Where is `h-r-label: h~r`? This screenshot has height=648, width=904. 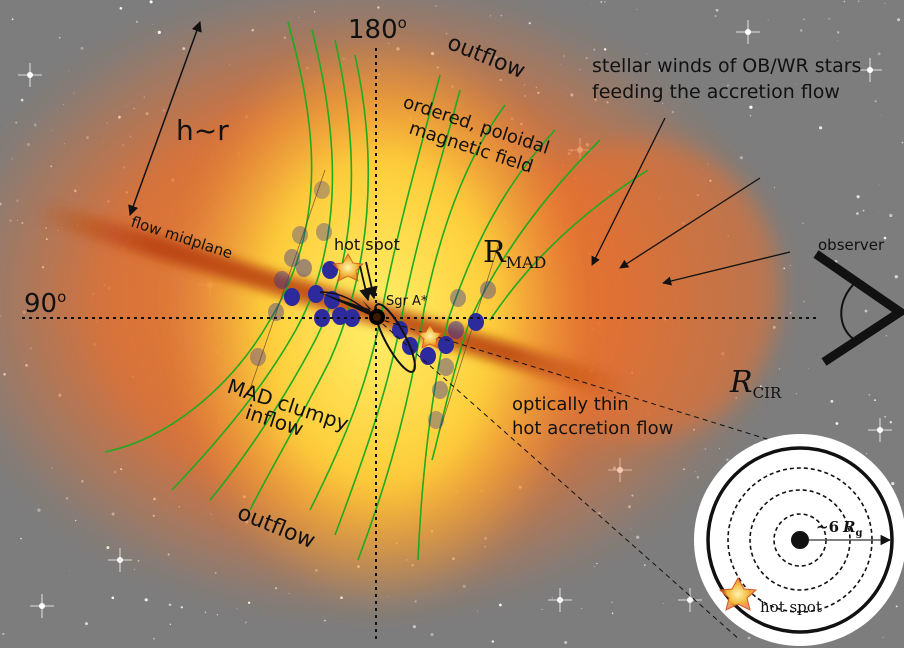
h-r-label: h~r is located at coordinates (202, 130).